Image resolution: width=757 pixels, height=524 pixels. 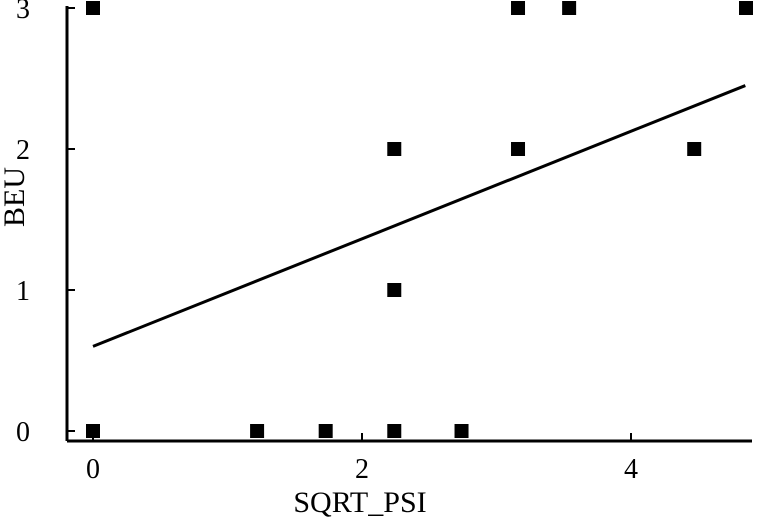 I want to click on x-axis-title: SQRT_PSI, so click(x=359, y=502).